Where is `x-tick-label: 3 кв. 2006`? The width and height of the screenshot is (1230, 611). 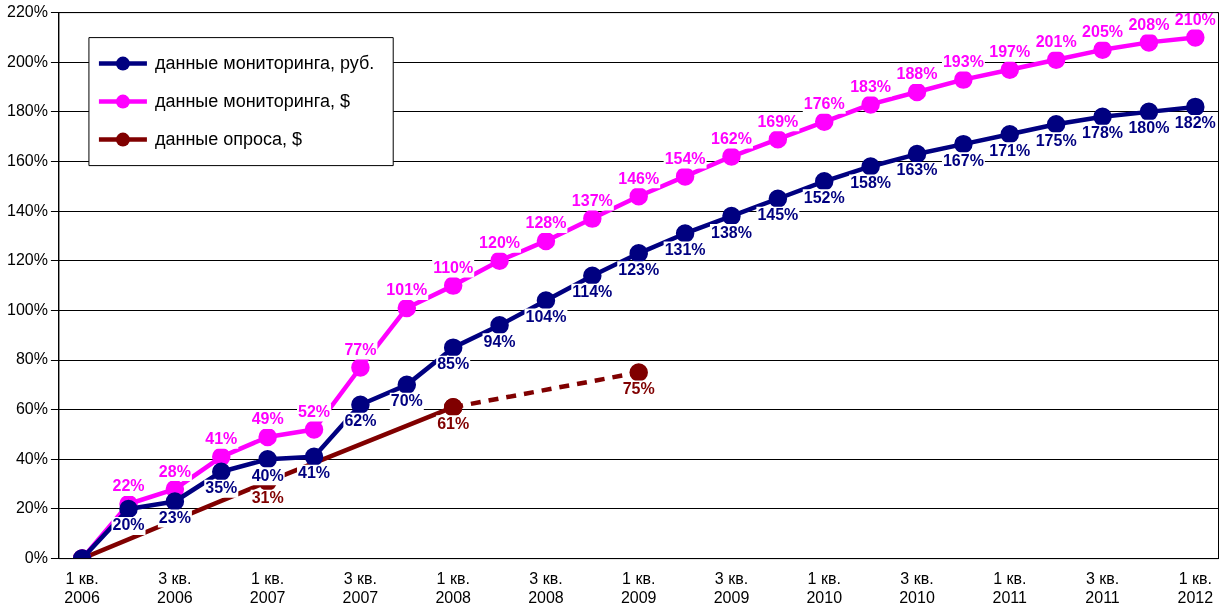 x-tick-label: 3 кв. 2006 is located at coordinates (175, 587).